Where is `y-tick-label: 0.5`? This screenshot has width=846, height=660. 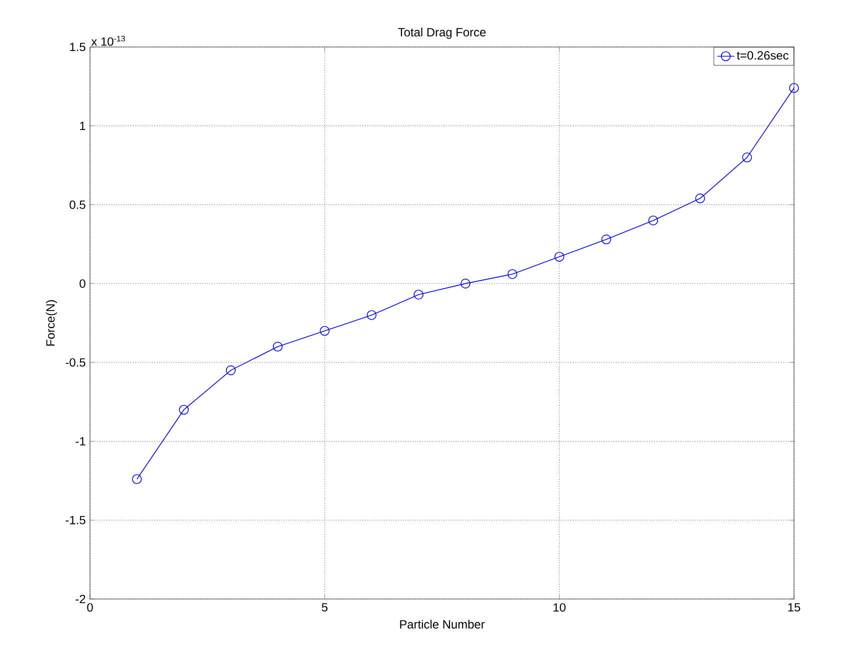 y-tick-label: 0.5 is located at coordinates (78, 204).